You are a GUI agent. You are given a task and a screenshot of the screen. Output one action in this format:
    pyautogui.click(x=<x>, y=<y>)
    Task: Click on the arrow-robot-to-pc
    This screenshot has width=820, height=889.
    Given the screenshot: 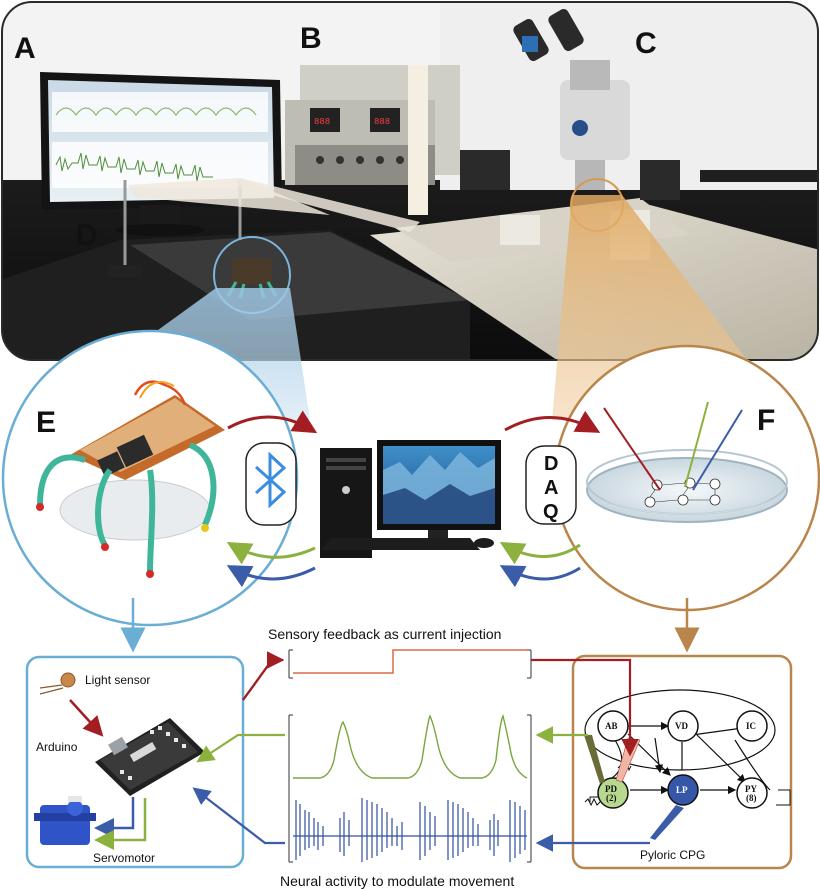 What is the action you would take?
    pyautogui.click(x=272, y=422)
    